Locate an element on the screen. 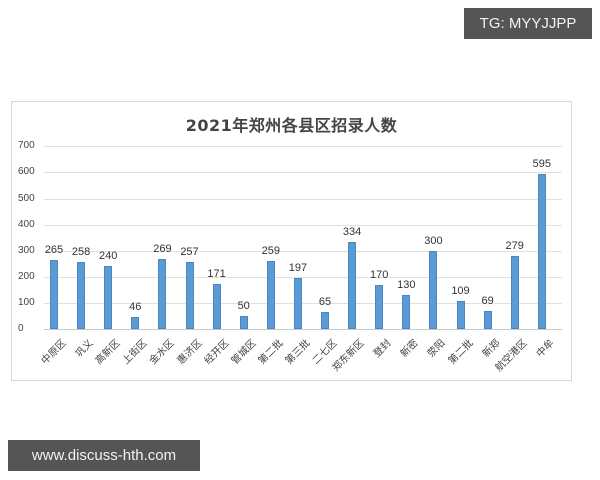 This screenshot has height=480, width=600. x-category-label: 惠济区 is located at coordinates (190, 352).